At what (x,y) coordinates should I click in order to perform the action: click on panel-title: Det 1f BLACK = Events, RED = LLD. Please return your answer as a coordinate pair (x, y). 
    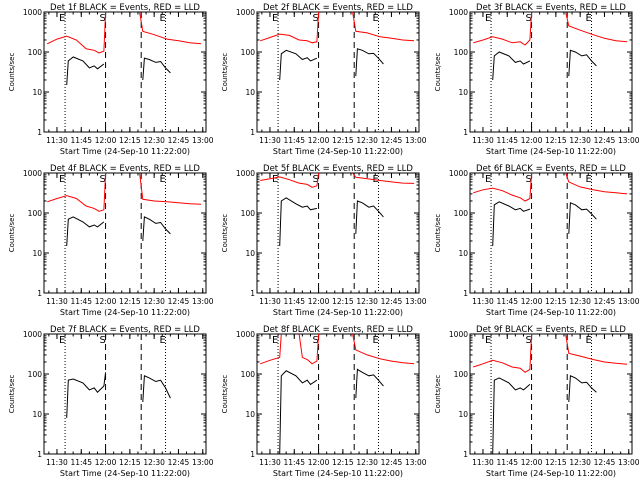
    Looking at the image, I should click on (125, 8).